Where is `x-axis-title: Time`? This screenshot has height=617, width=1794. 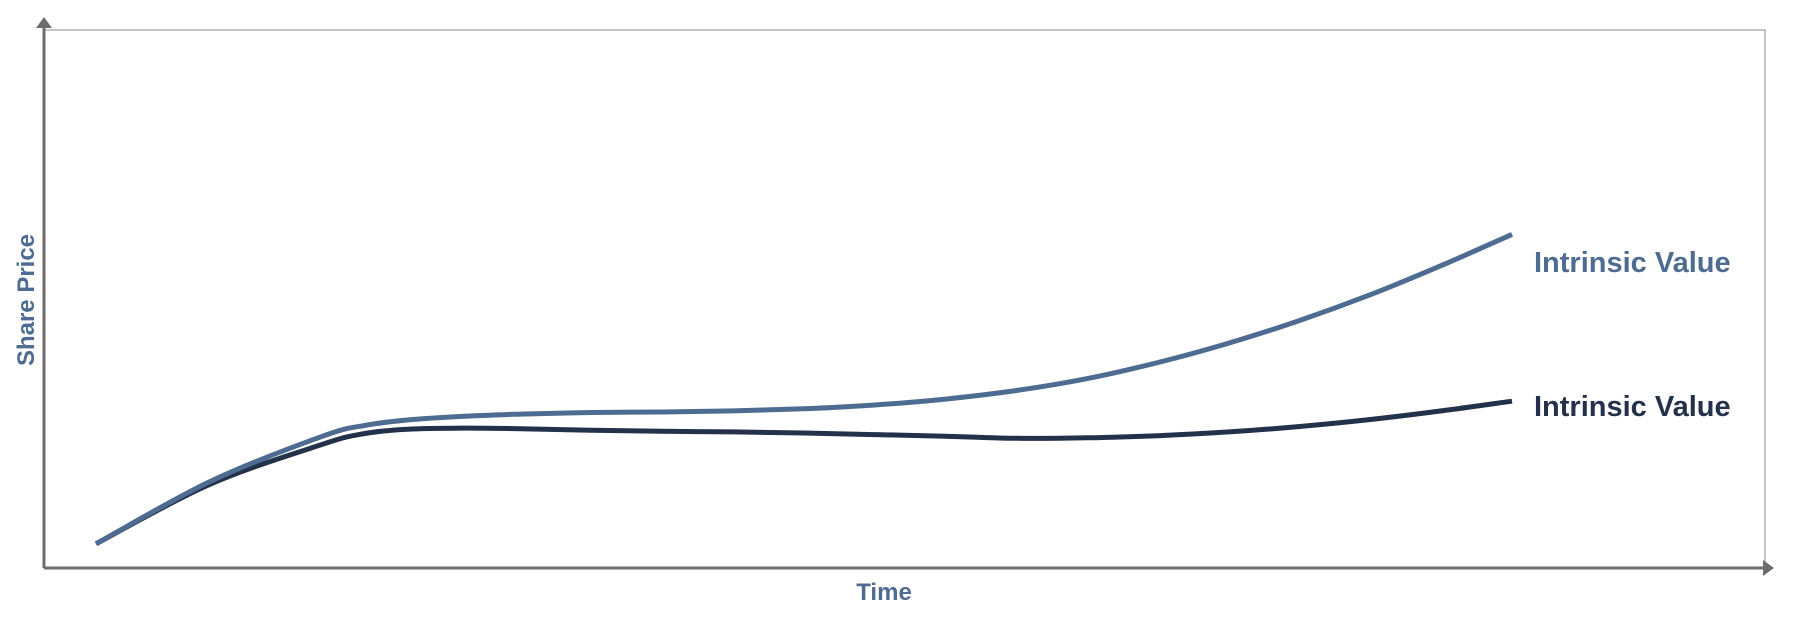 x-axis-title: Time is located at coordinates (884, 592).